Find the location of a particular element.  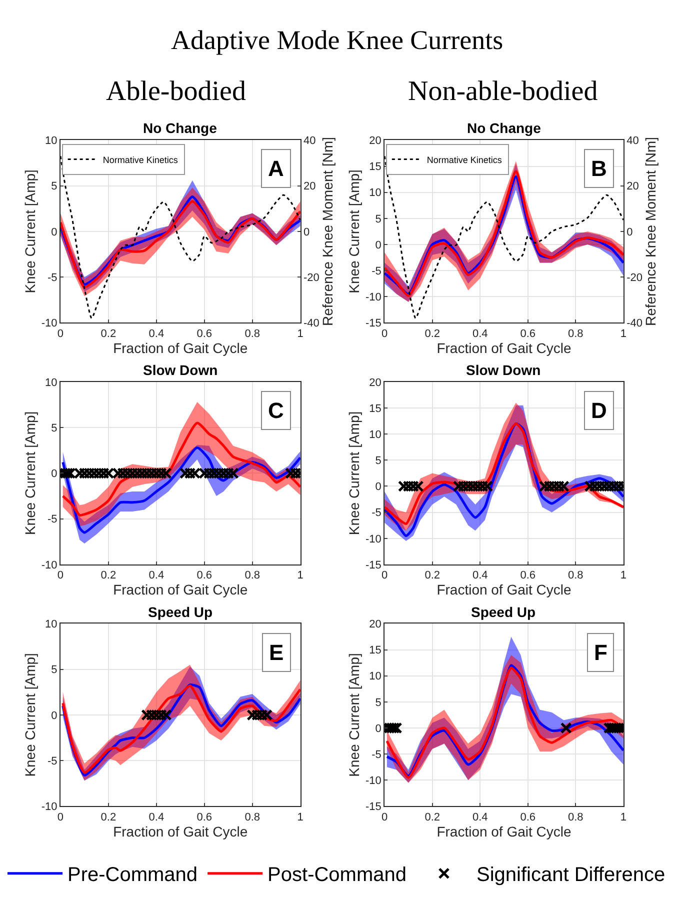

y2-axis-title: Reference Knee Moment [Nm] is located at coordinates (650, 231).